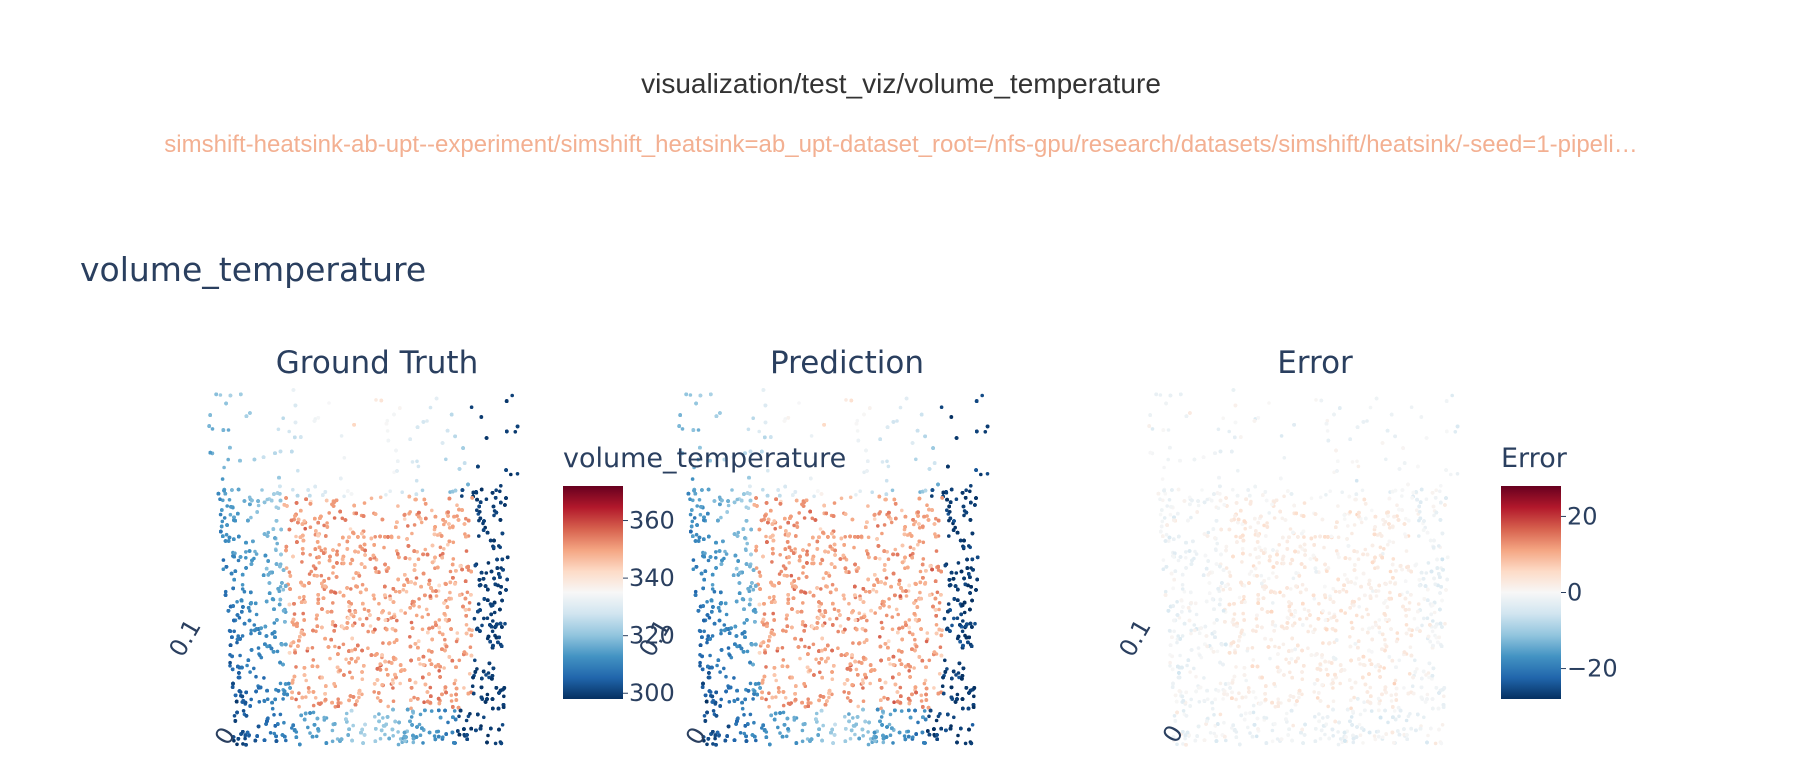 The height and width of the screenshot is (778, 1802). What do you see at coordinates (341, 547) in the screenshot?
I see `ground-truth-panel: Ground Truth 0.1 0` at bounding box center [341, 547].